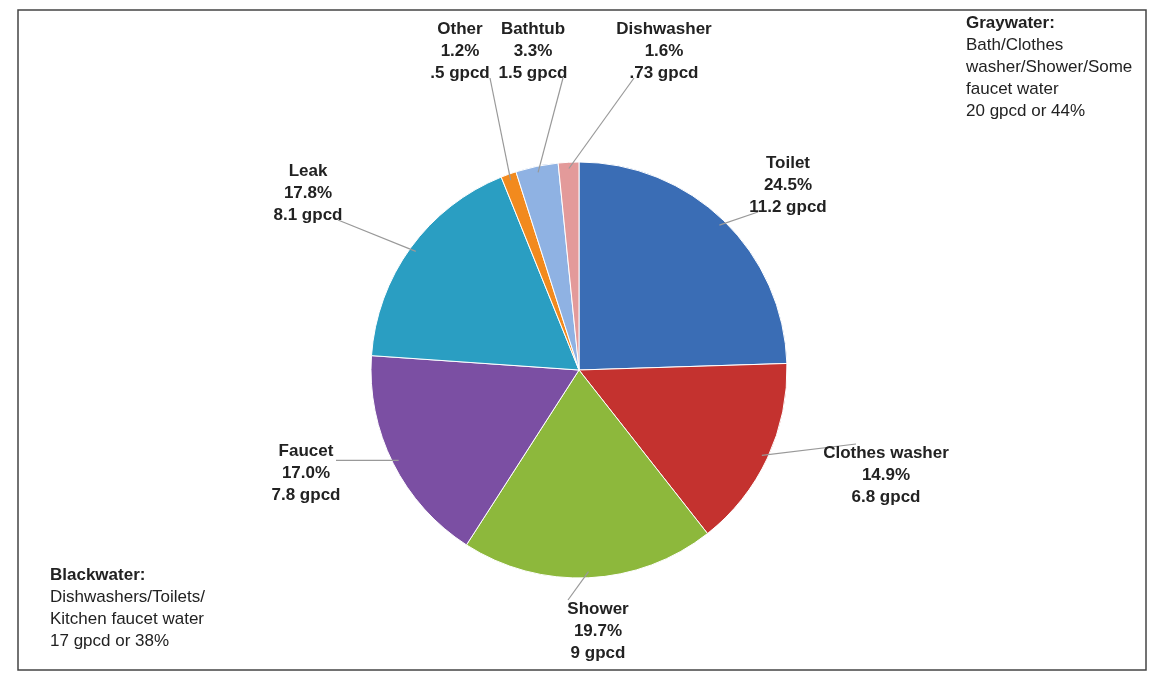  What do you see at coordinates (886, 485) in the screenshot?
I see `data-label: 14.9% 6.8 gpcd` at bounding box center [886, 485].